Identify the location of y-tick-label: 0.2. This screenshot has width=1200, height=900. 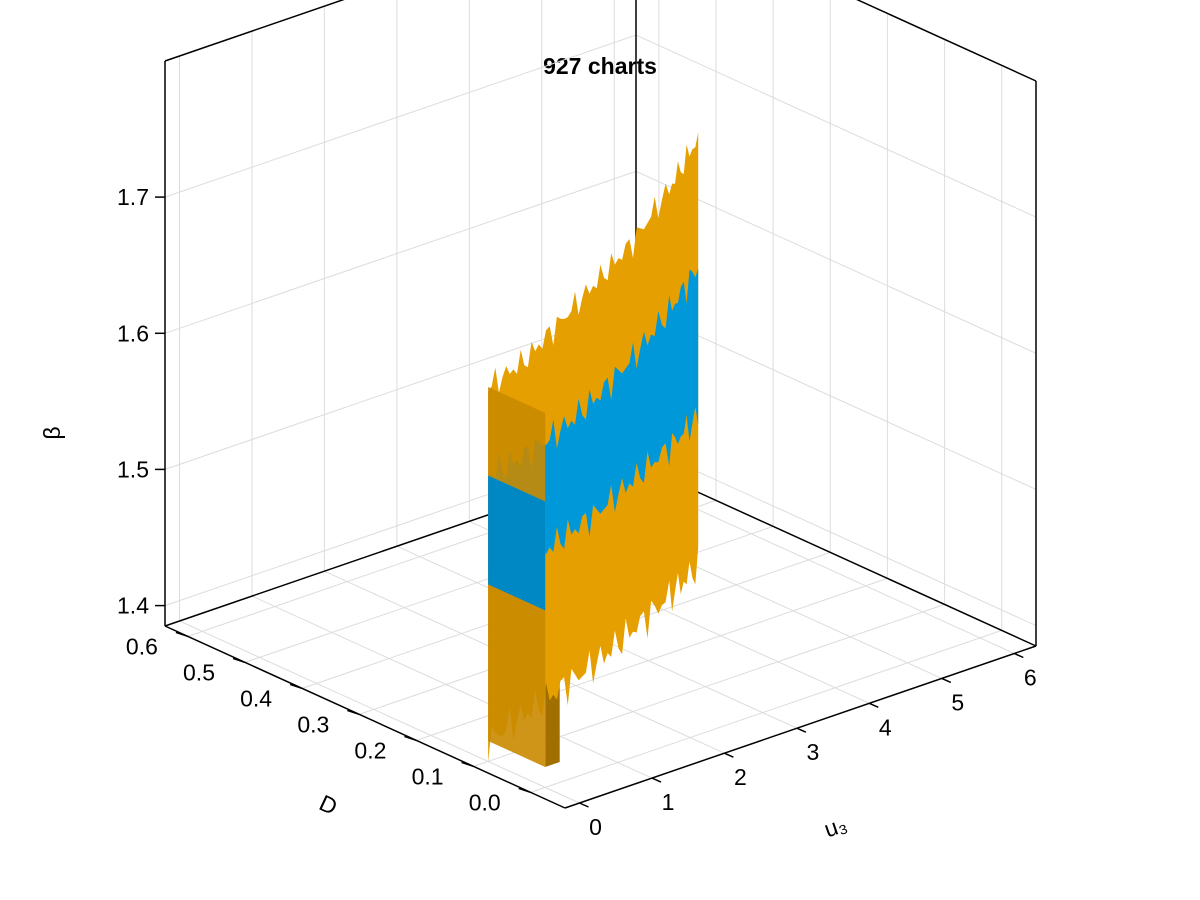
(370, 750).